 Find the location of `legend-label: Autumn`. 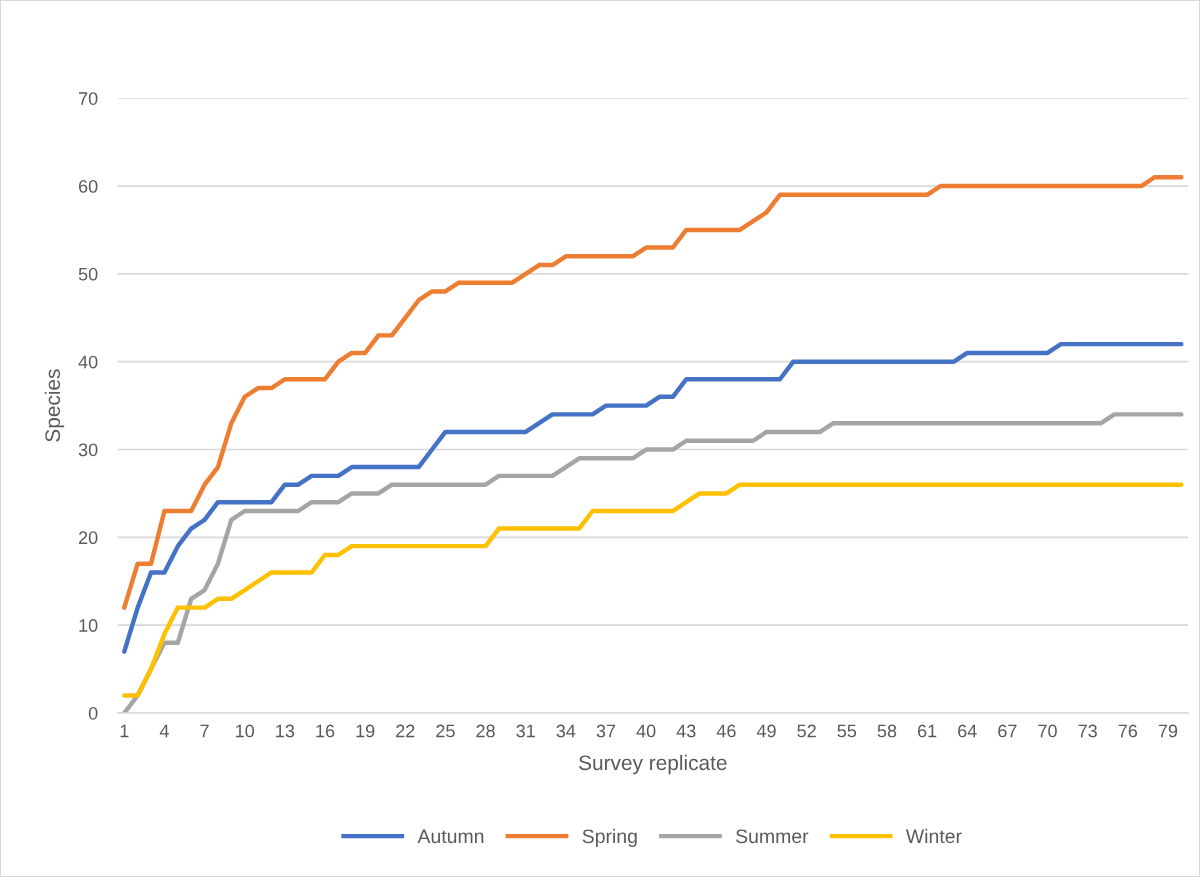

legend-label: Autumn is located at coordinates (450, 836).